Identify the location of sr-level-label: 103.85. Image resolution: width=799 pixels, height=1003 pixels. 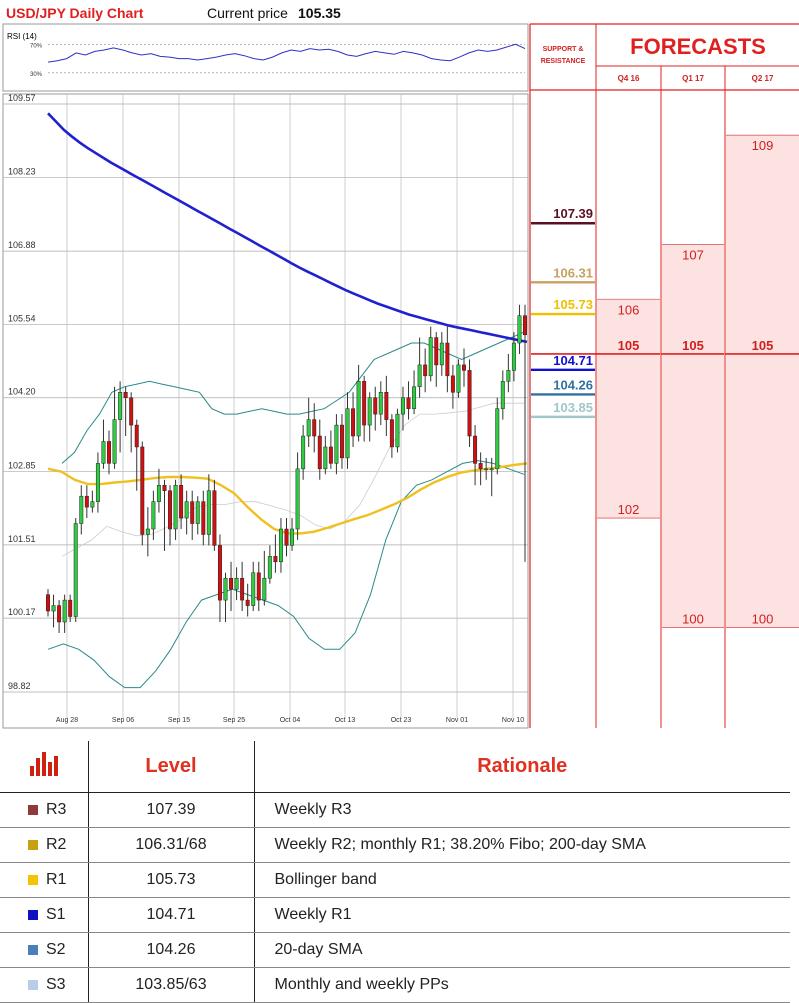
(573, 407).